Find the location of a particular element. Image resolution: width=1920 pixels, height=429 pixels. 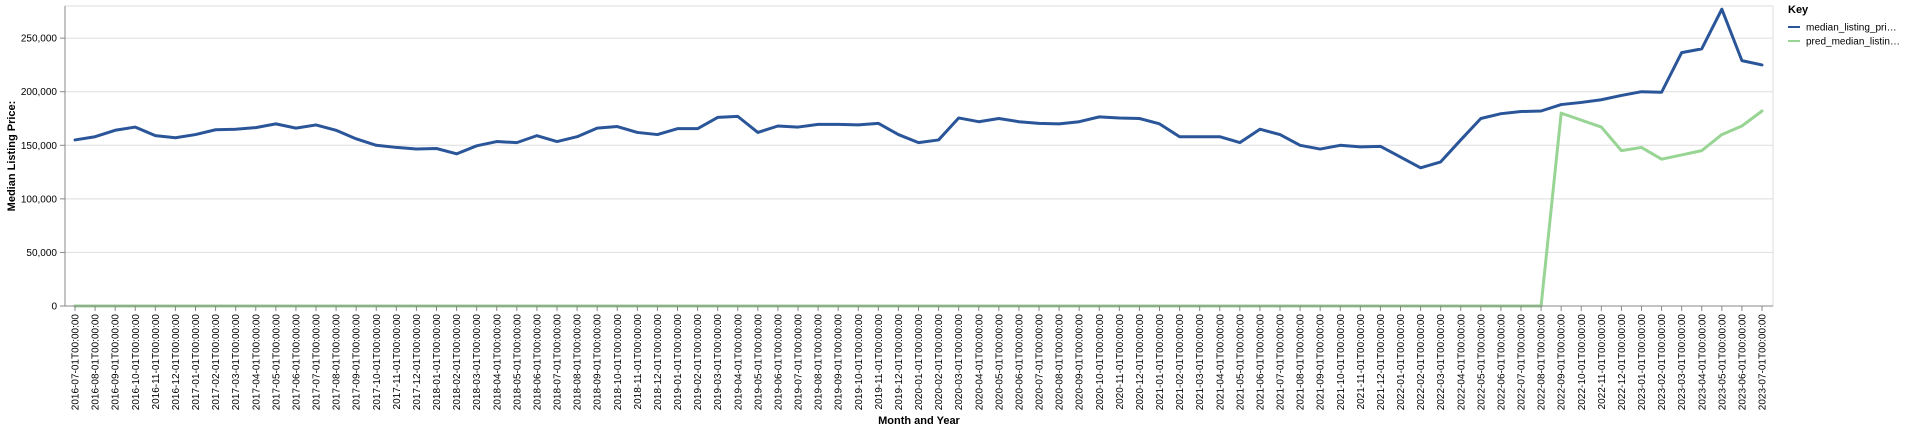

x-tick-label: 2020-07-01T00:00:00 is located at coordinates (1040, 362).